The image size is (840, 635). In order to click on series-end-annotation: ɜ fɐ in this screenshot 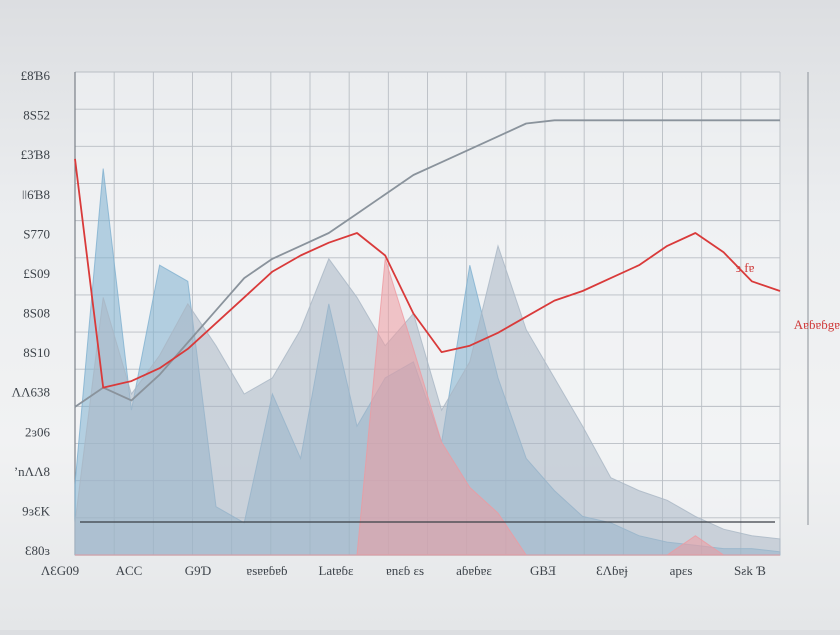, I will do `click(745, 267)`.